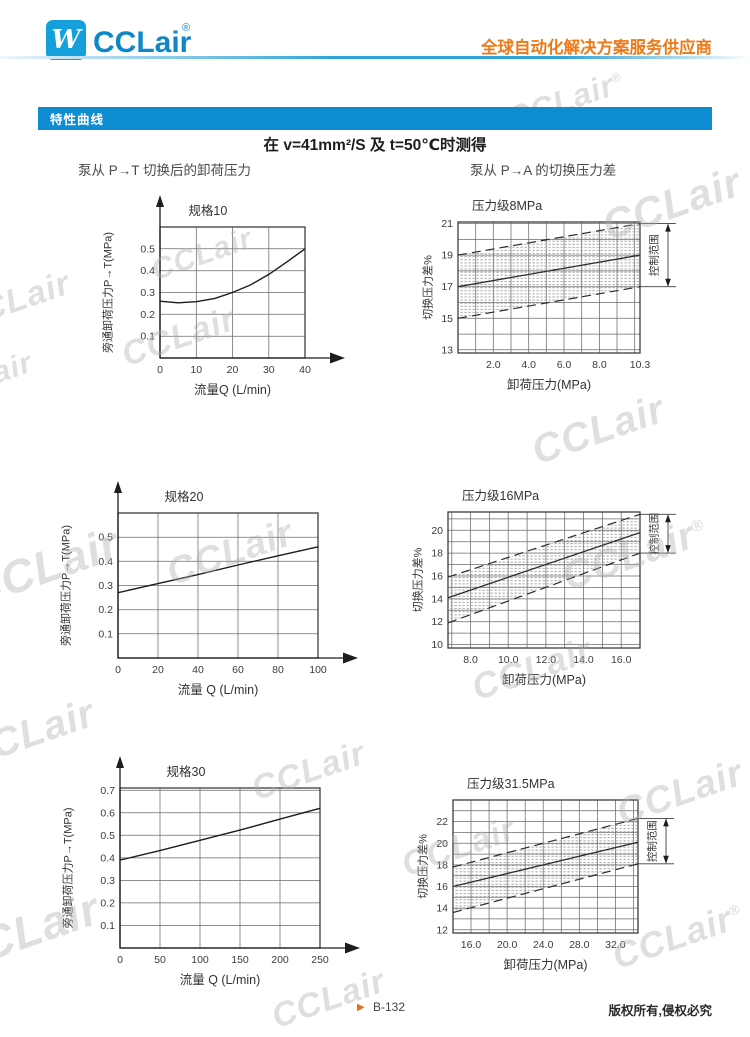 This screenshot has height=1037, width=750. What do you see at coordinates (389, 1007) in the screenshot?
I see `page-number: B-132` at bounding box center [389, 1007].